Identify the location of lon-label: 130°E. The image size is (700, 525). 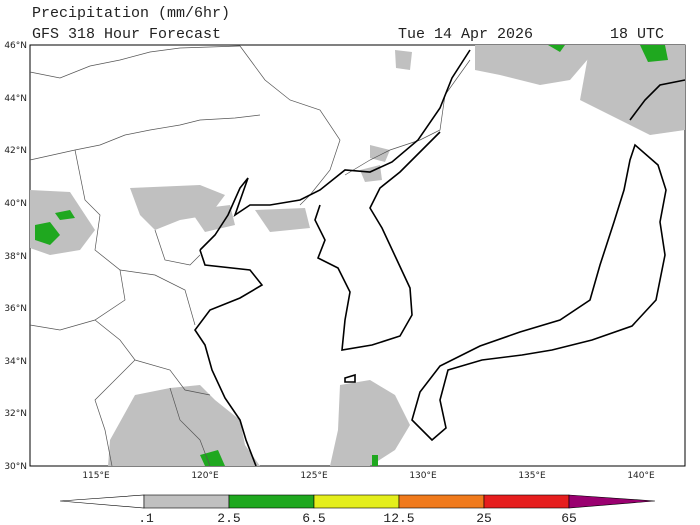
(423, 476).